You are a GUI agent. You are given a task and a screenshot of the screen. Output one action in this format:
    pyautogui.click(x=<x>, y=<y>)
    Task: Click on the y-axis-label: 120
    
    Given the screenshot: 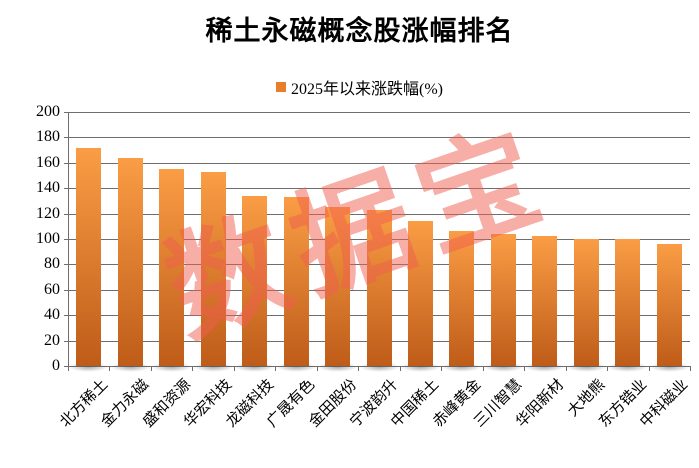 What is the action you would take?
    pyautogui.click(x=48, y=213)
    